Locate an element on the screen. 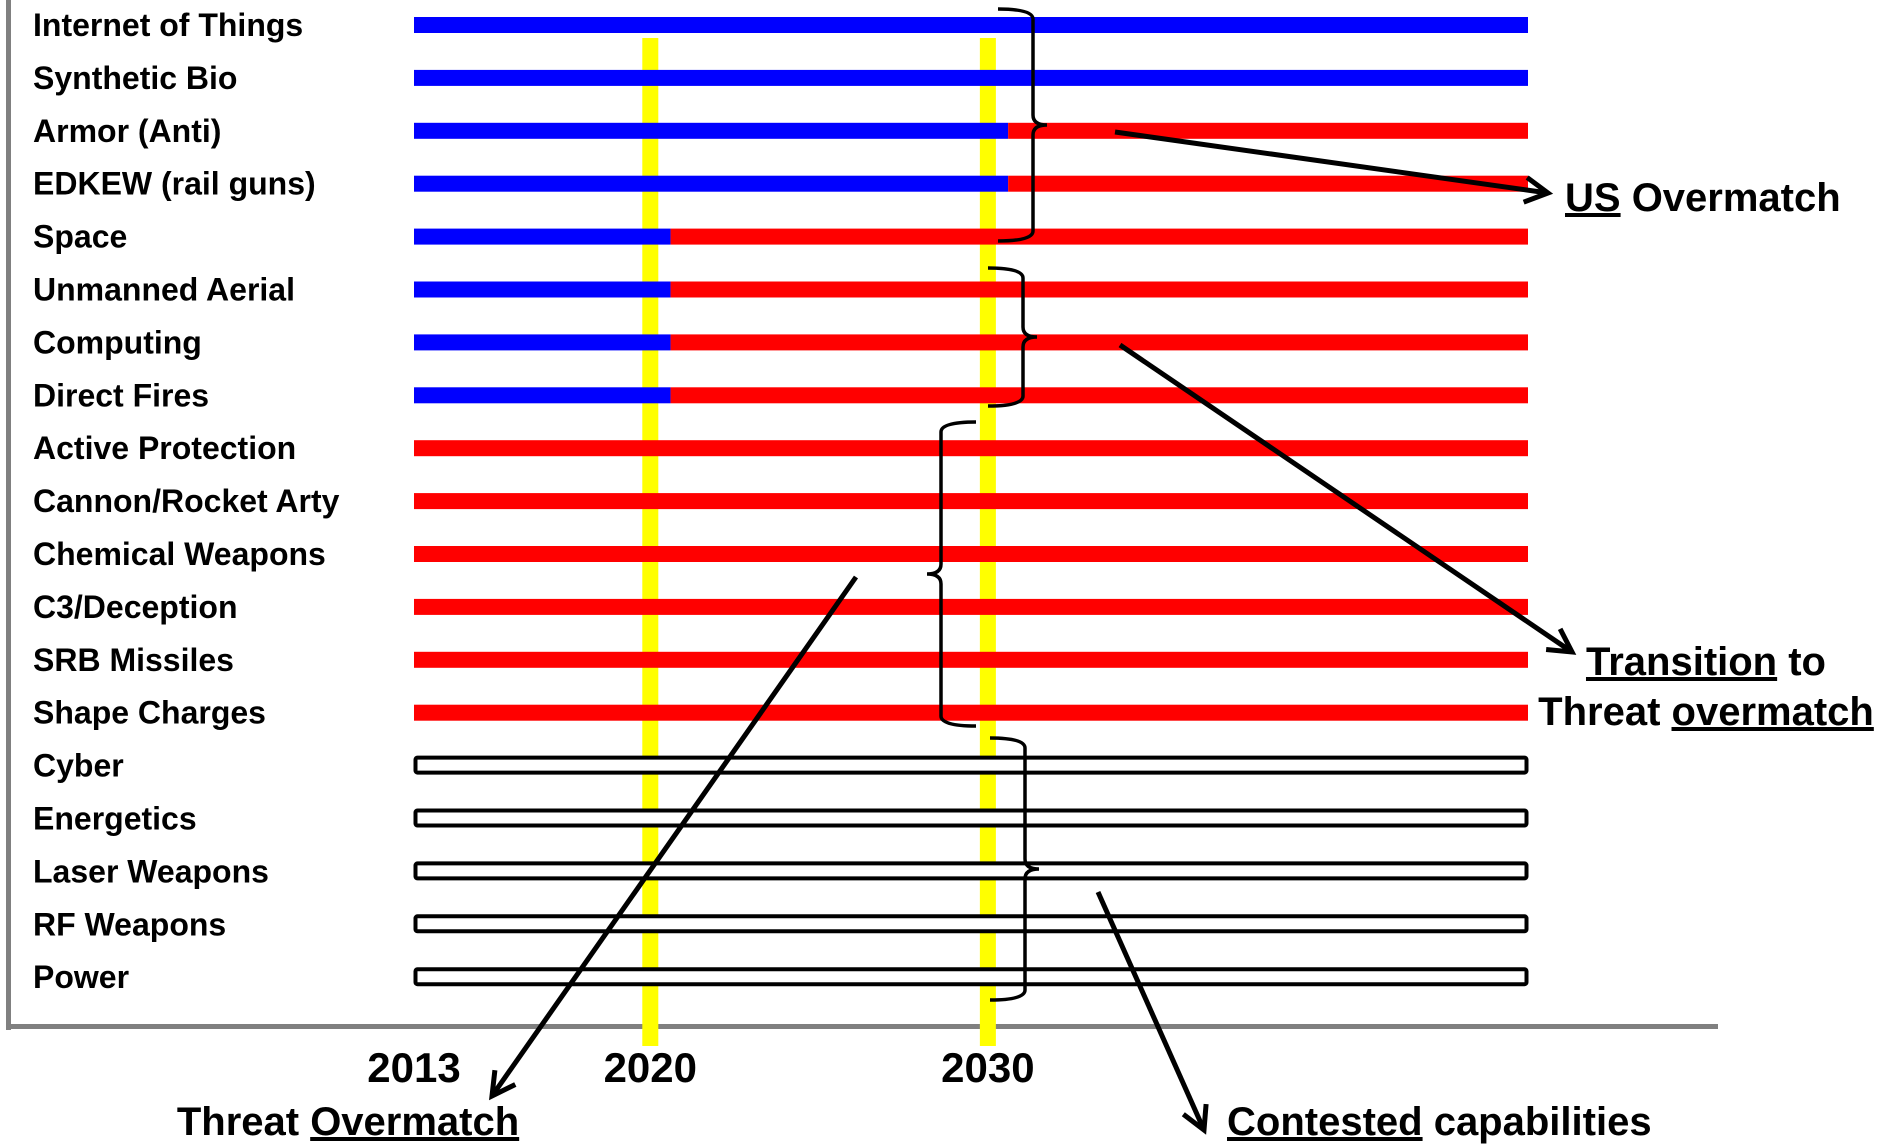 The height and width of the screenshot is (1148, 1899). annotation-threat-overmatch: Threat Overmatch is located at coordinates (348, 1122).